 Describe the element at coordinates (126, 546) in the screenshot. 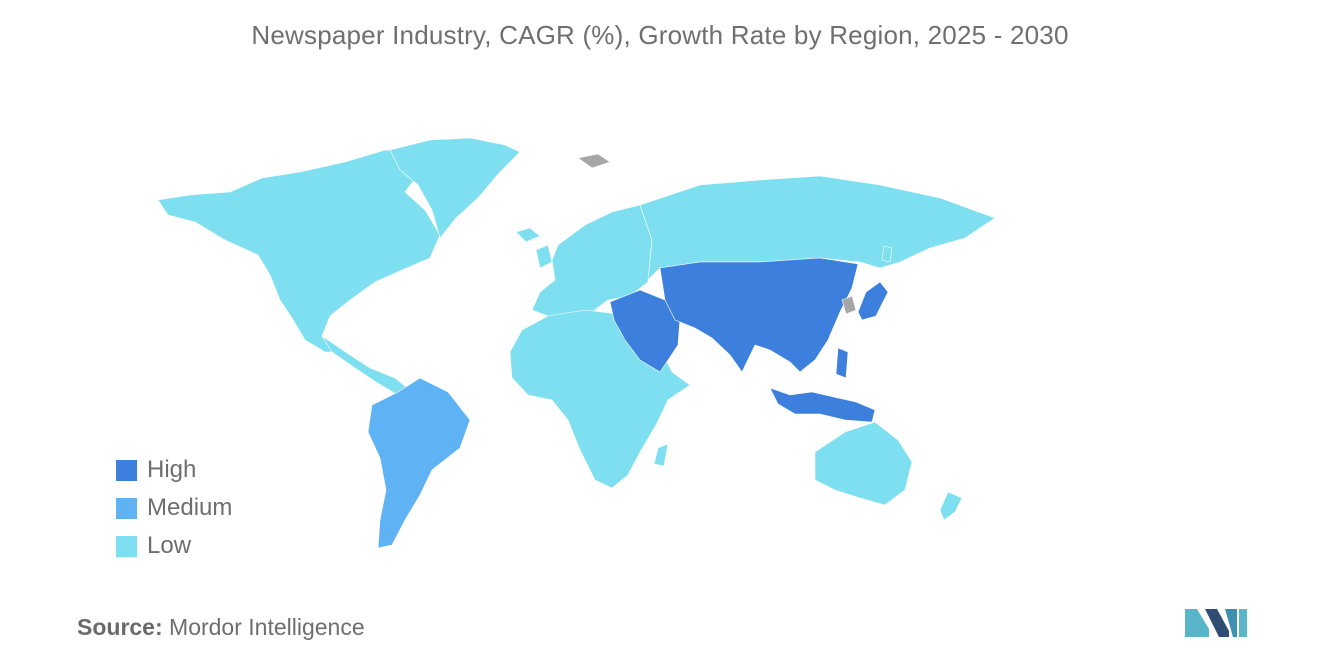

I see `legend-swatch-low` at that location.